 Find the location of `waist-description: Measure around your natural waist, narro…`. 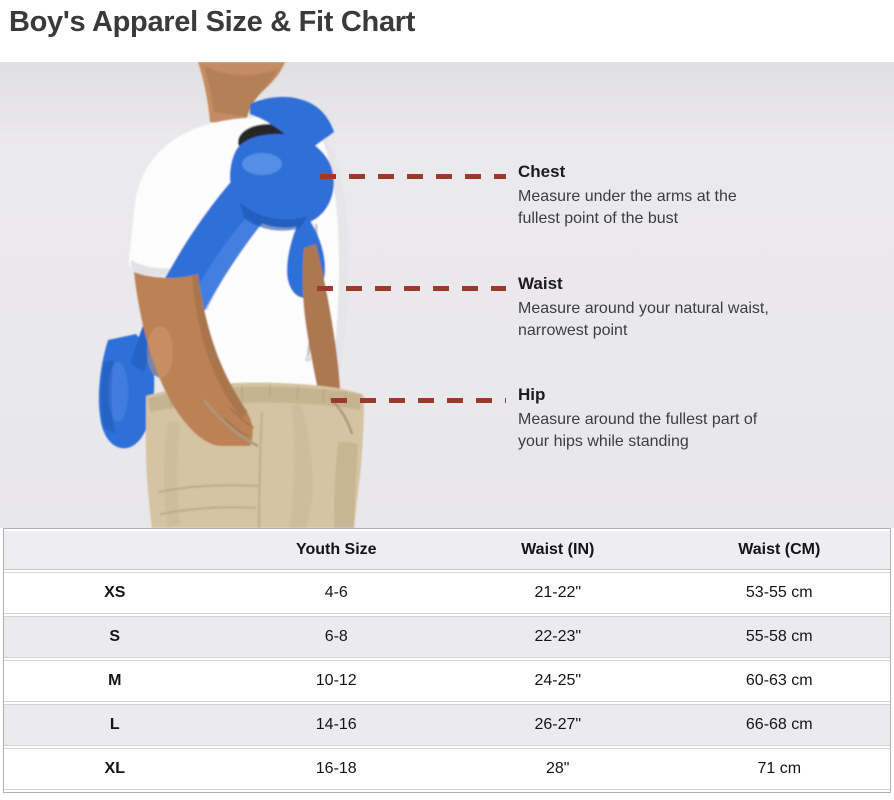

waist-description: Measure around your natural waist, narro… is located at coordinates (643, 320).